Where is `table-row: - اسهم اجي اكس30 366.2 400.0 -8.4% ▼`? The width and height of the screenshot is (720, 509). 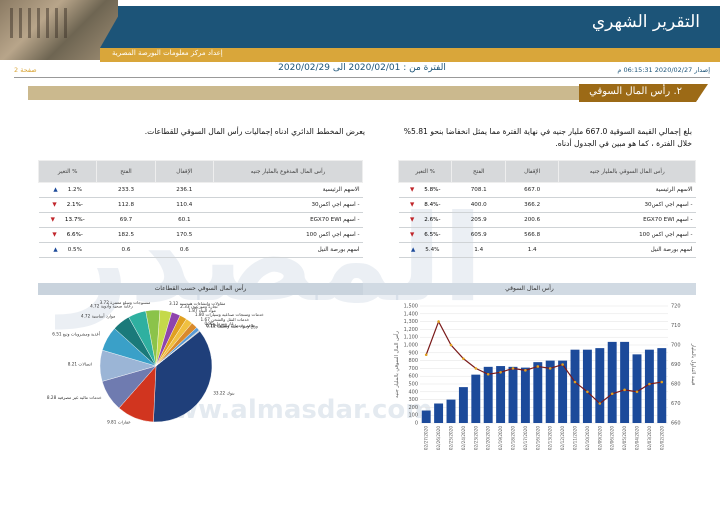
table-row: - اسهم اجي اكس30 366.2 400.0 -8.4% ▼ is located at coordinates (547, 205).